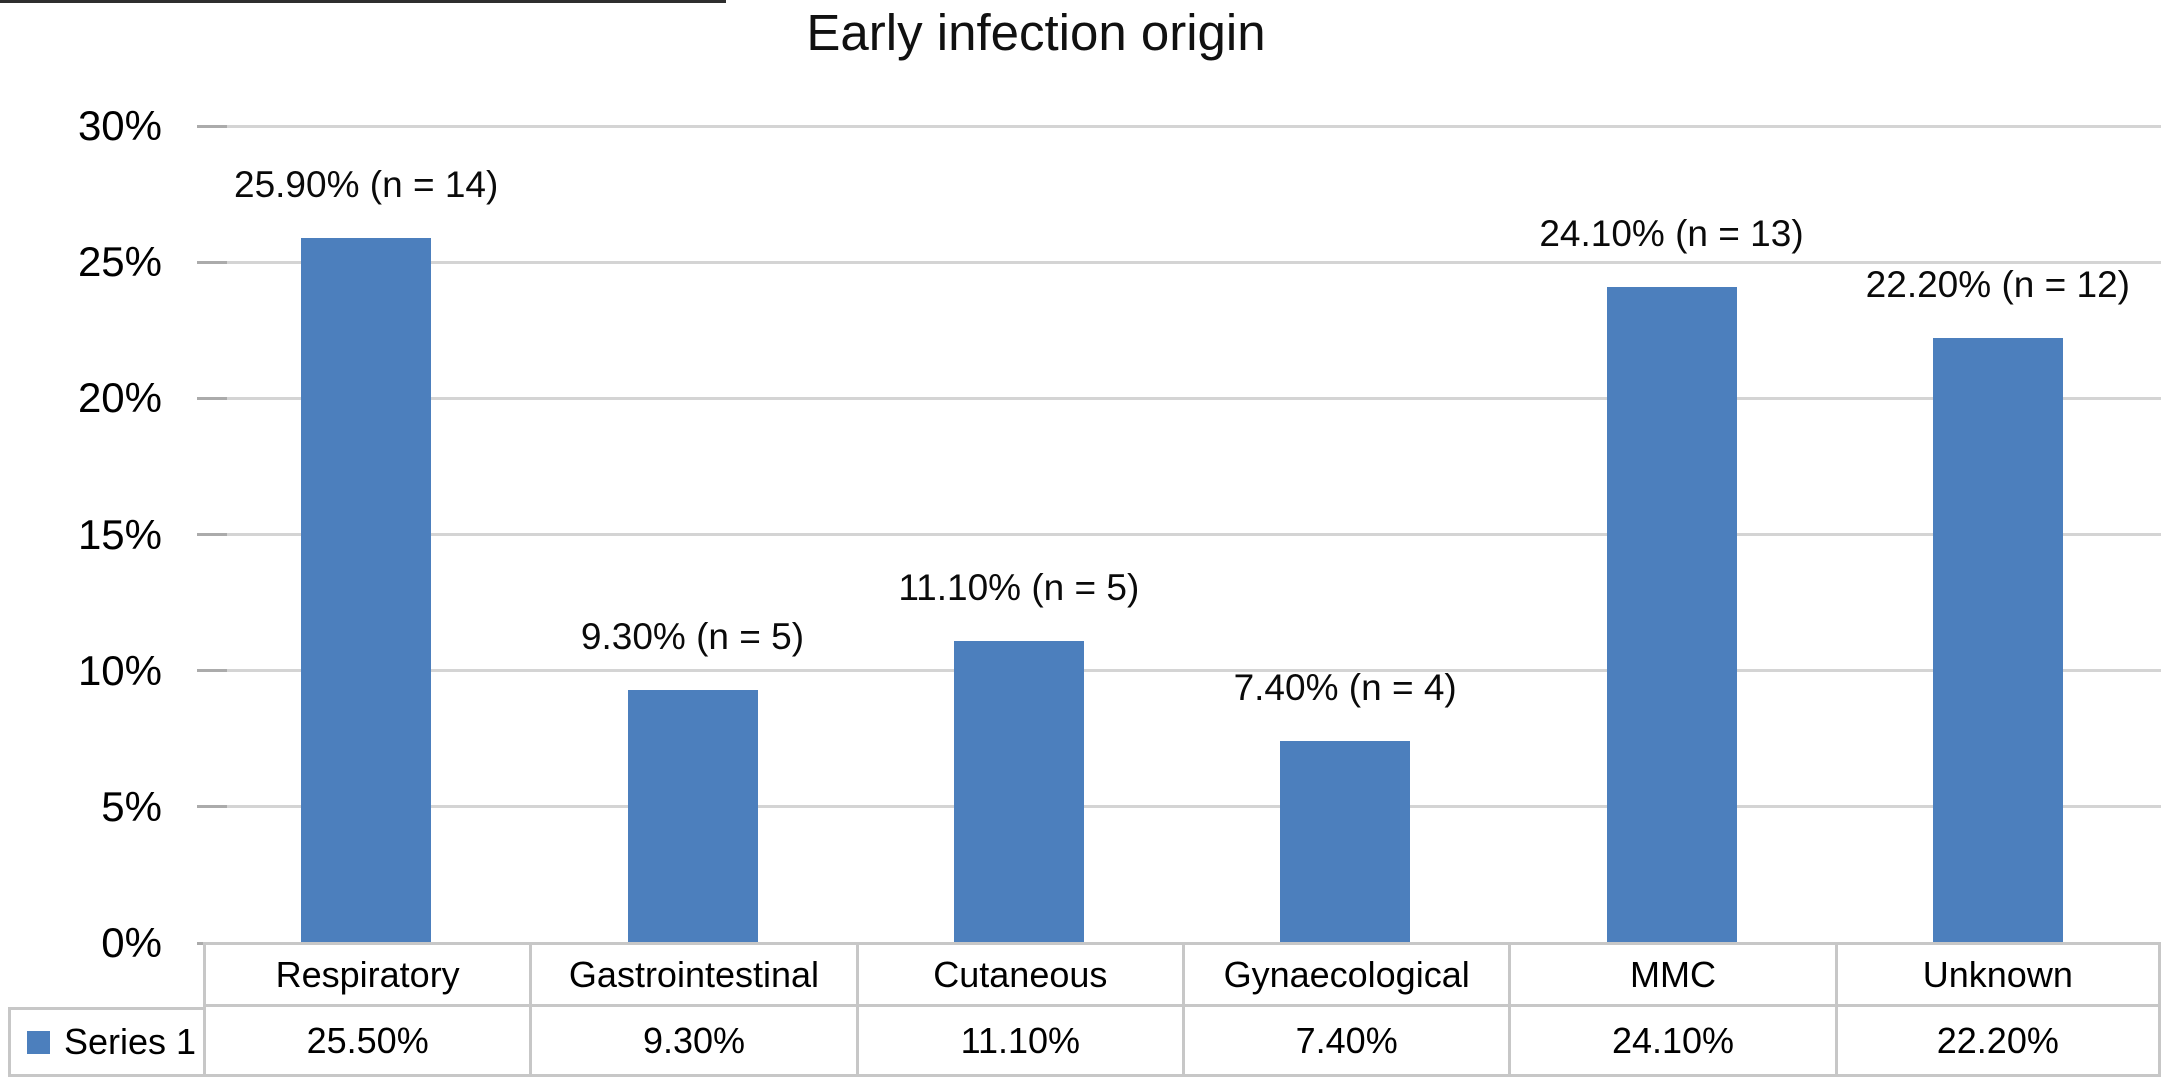 This screenshot has height=1092, width=2175. I want to click on table-header-cutaneous: Cutaneous, so click(1018, 974).